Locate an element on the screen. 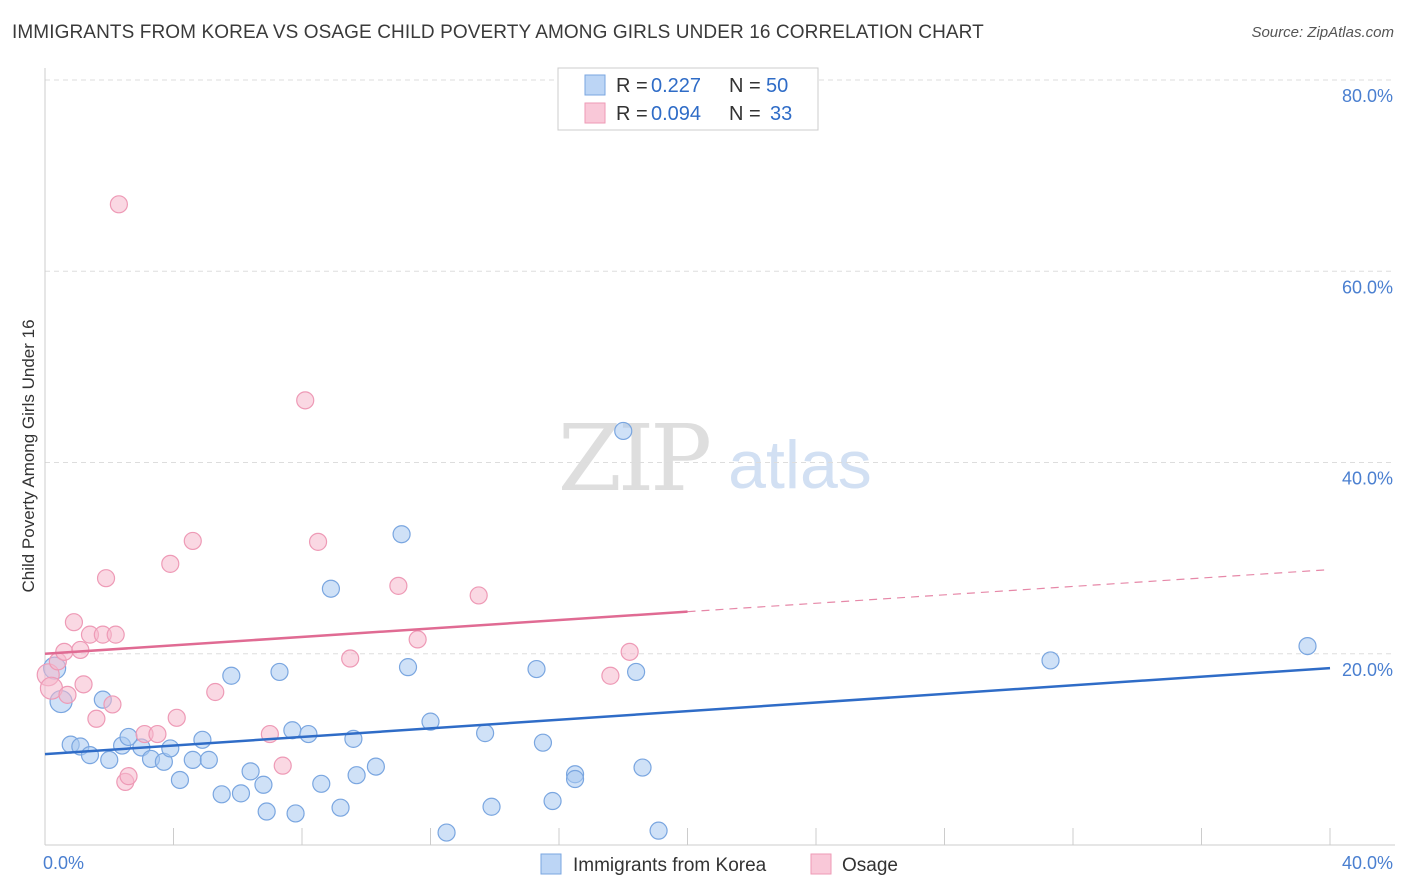  legend-korea-r-label: R = is located at coordinates (632, 86).